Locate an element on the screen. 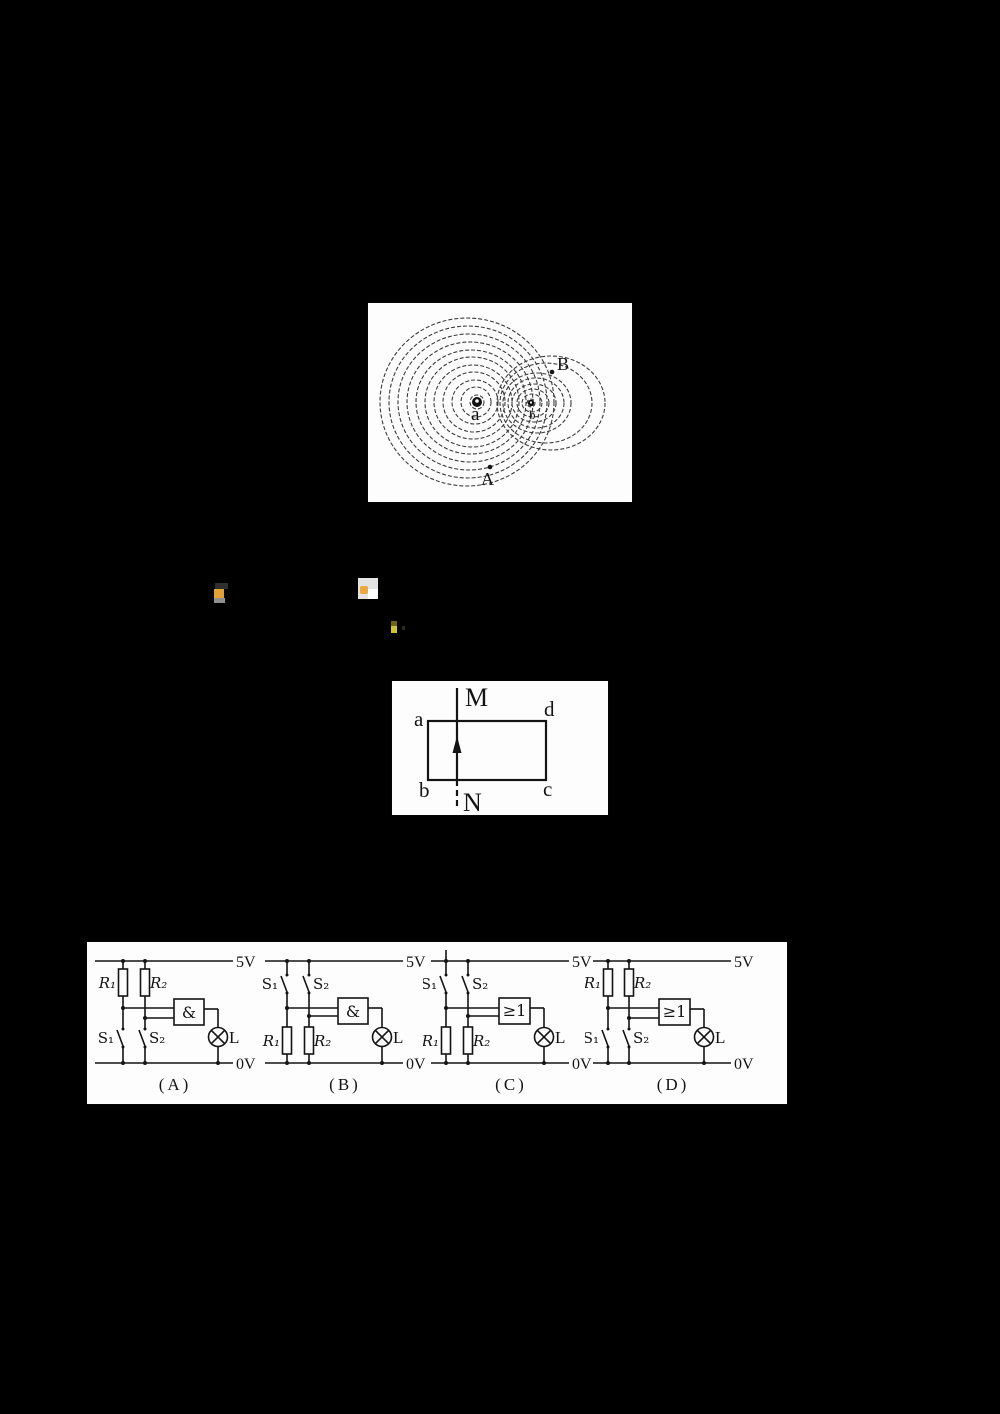 The height and width of the screenshot is (1414, 1000). field-lines-figure: a b B A is located at coordinates (500, 402).